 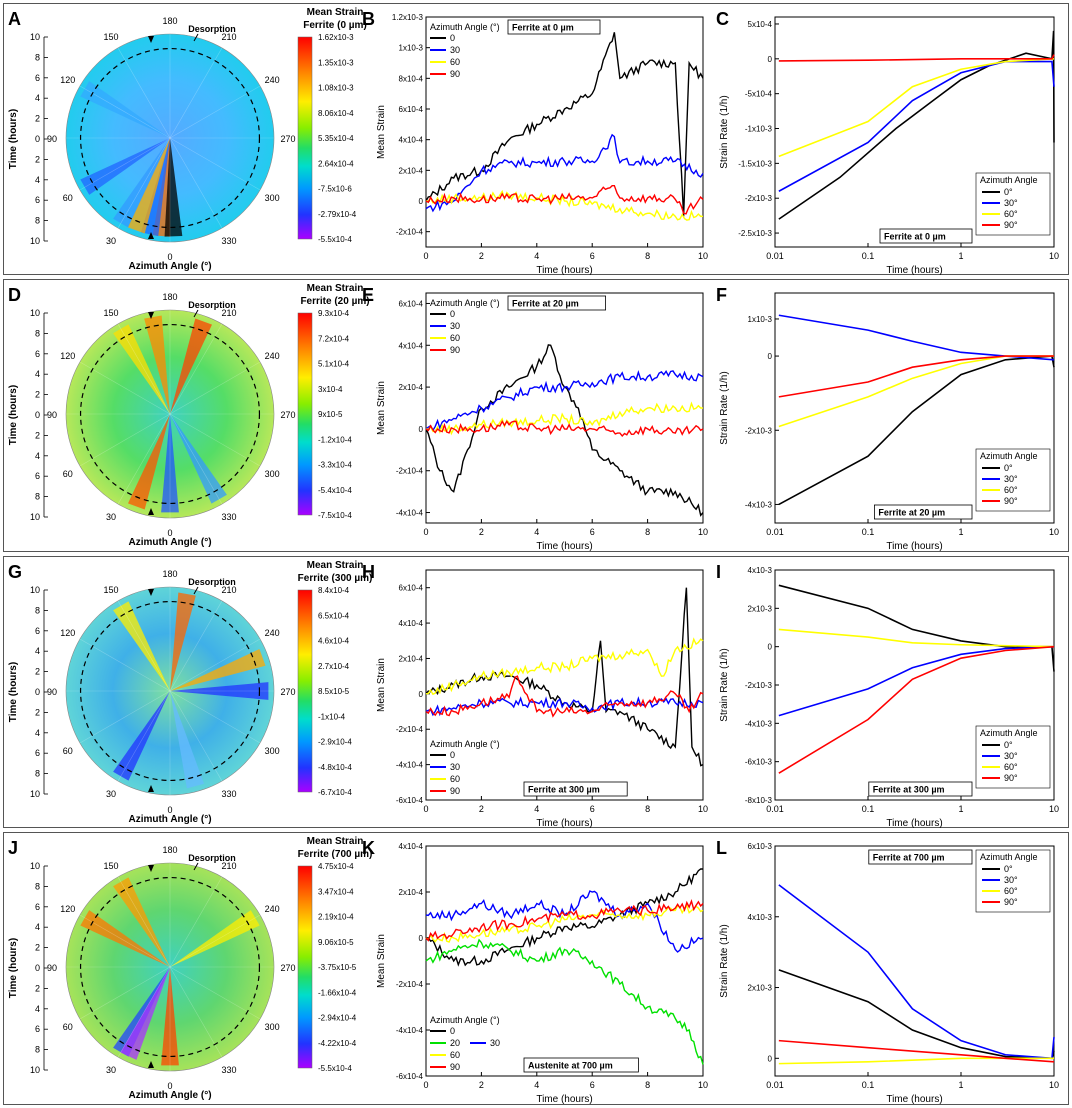 What do you see at coordinates (272, 198) in the screenshot?
I see `angle-tick-label: 300` at bounding box center [272, 198].